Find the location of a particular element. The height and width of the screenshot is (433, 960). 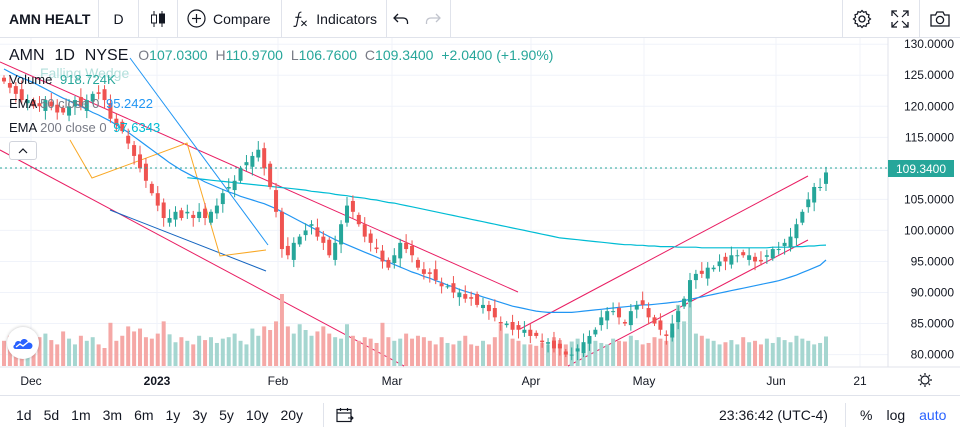

range-button-1y: 1y is located at coordinates (173, 414).